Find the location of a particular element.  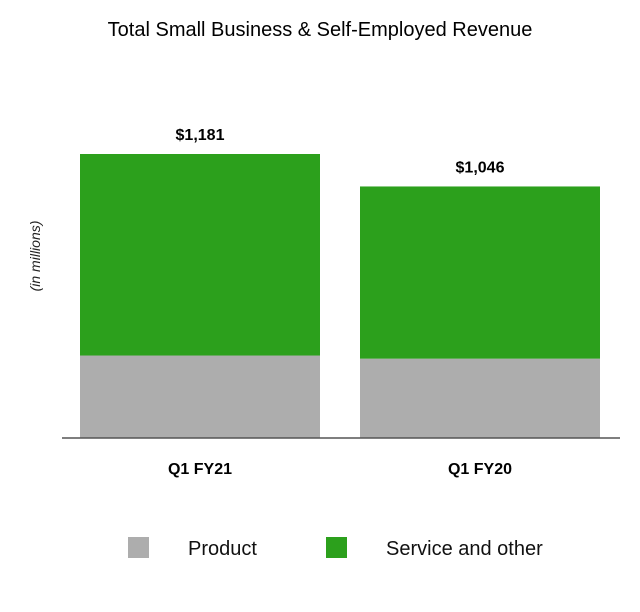

bar-product-q1-fy21 is located at coordinates (200, 396).